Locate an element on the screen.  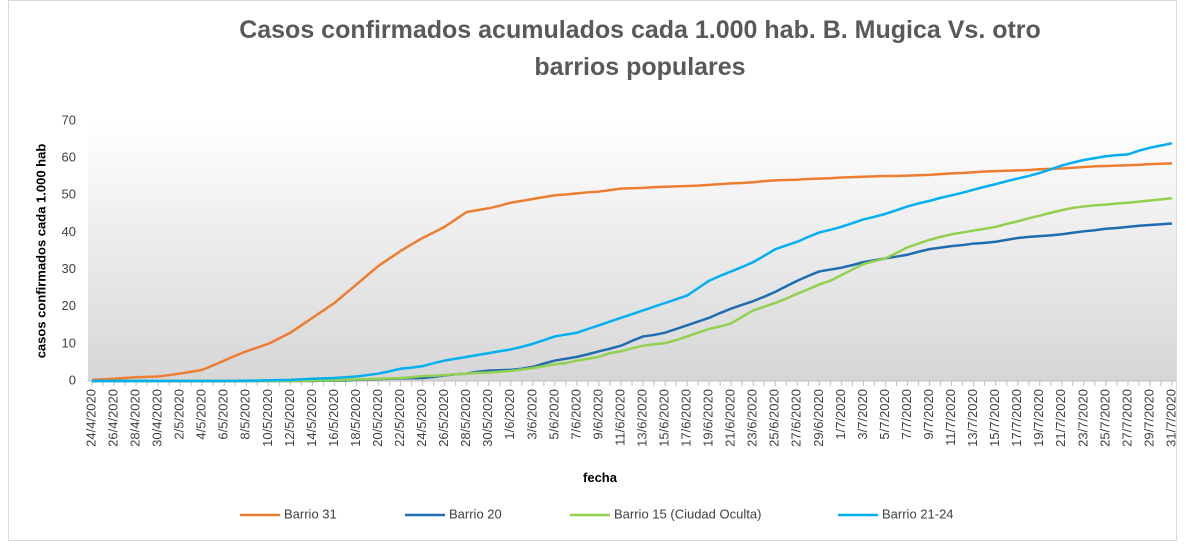
legend-label: Barrio 15 (Ciudad Oculta) is located at coordinates (687, 513).